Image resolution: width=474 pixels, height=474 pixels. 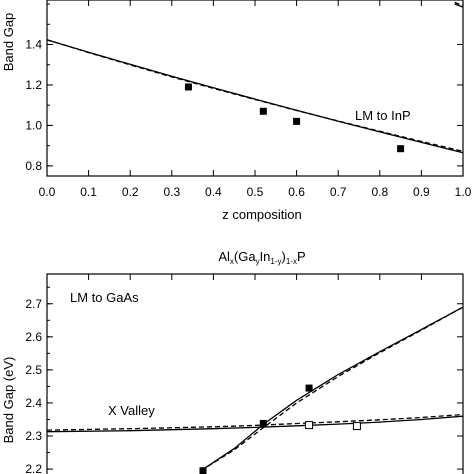 I want to click on title-close: ), so click(x=284, y=256).